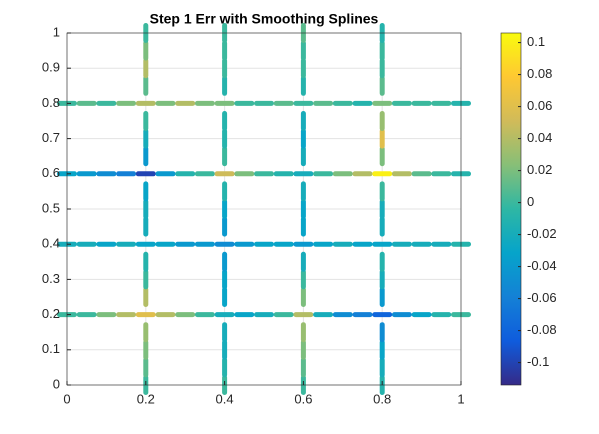 The image size is (599, 434). I want to click on colorbar-tick-label: -0.02, so click(542, 233).